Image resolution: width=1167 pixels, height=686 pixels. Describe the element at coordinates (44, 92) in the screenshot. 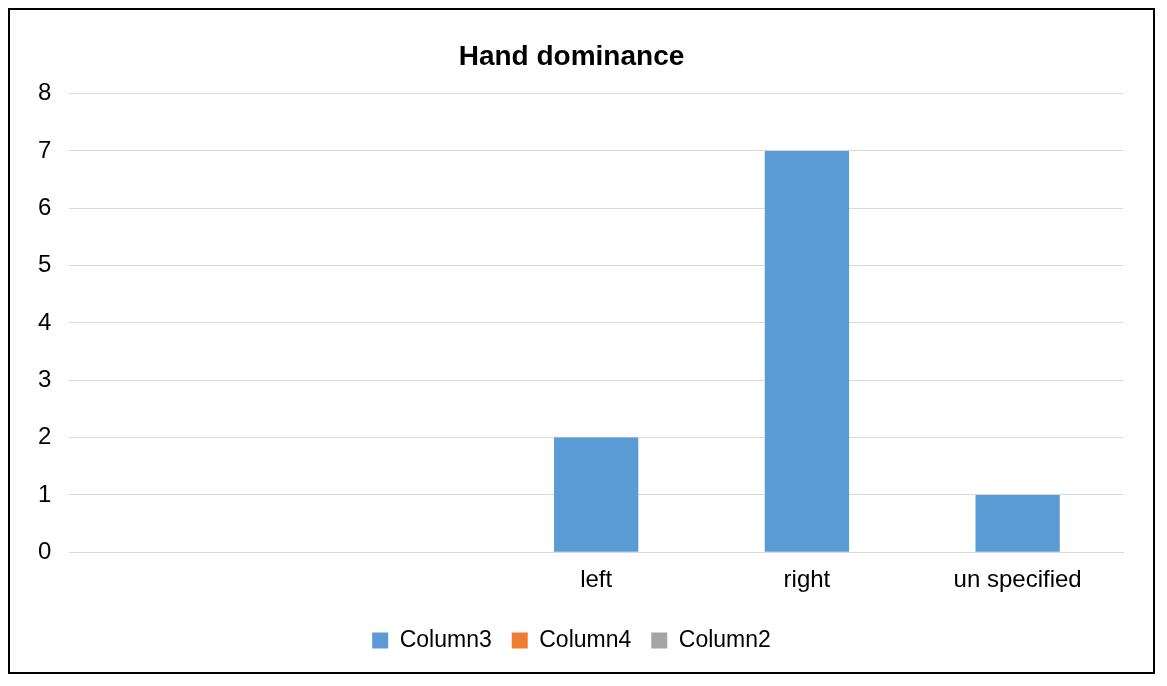

I see `y-tick-label: 8` at that location.